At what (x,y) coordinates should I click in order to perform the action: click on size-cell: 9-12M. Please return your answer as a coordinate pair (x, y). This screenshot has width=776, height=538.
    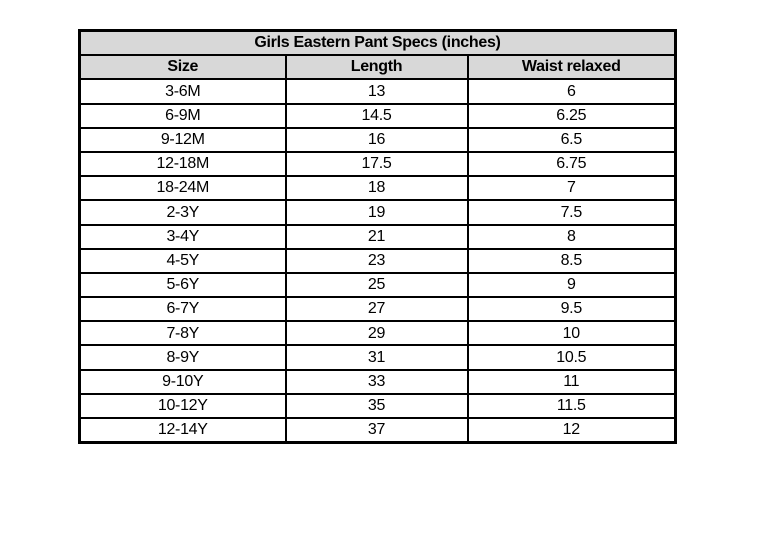
    Looking at the image, I should click on (182, 139).